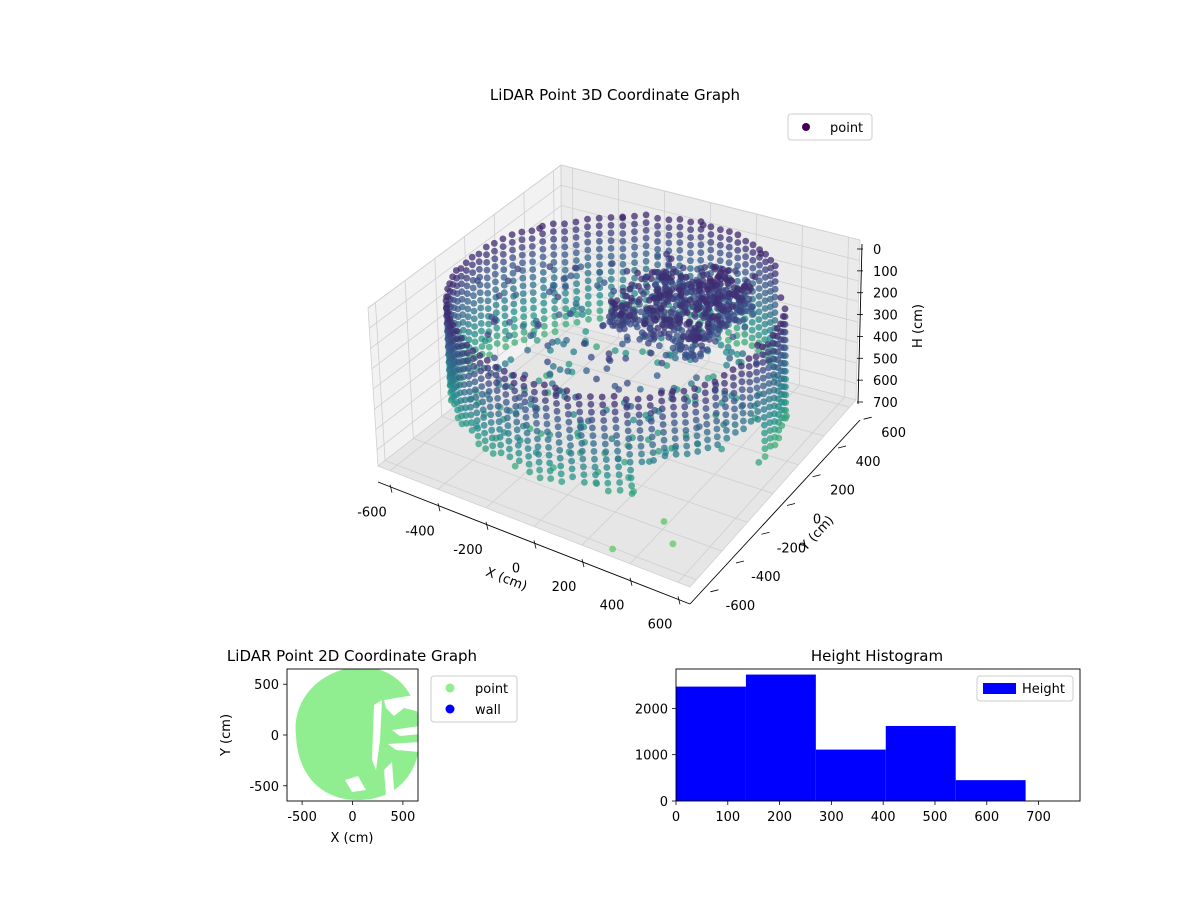  I want to click on x-tick-label-2d: 500, so click(402, 817).